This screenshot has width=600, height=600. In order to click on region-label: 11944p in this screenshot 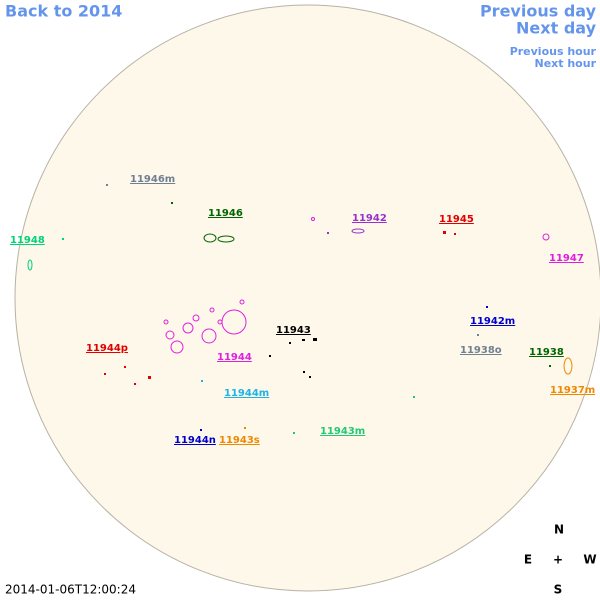, I will do `click(107, 348)`.